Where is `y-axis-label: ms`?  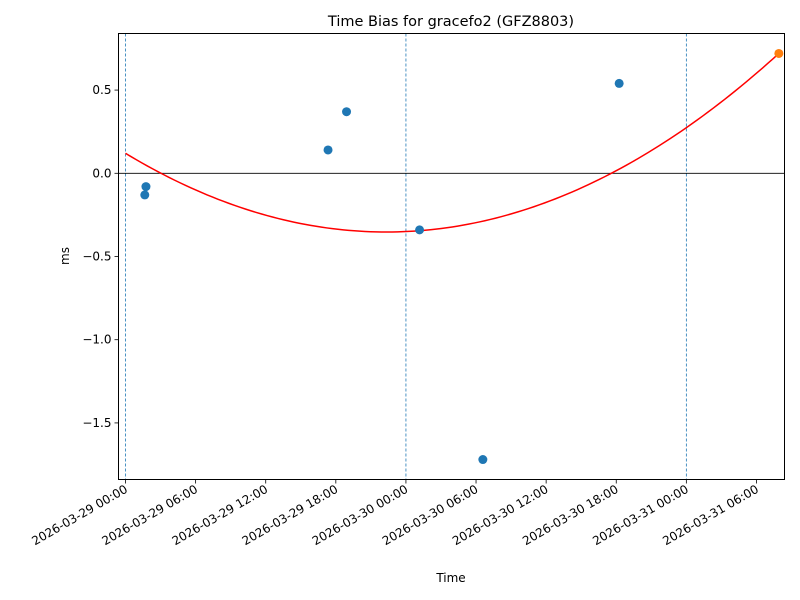 y-axis-label: ms is located at coordinates (65, 256).